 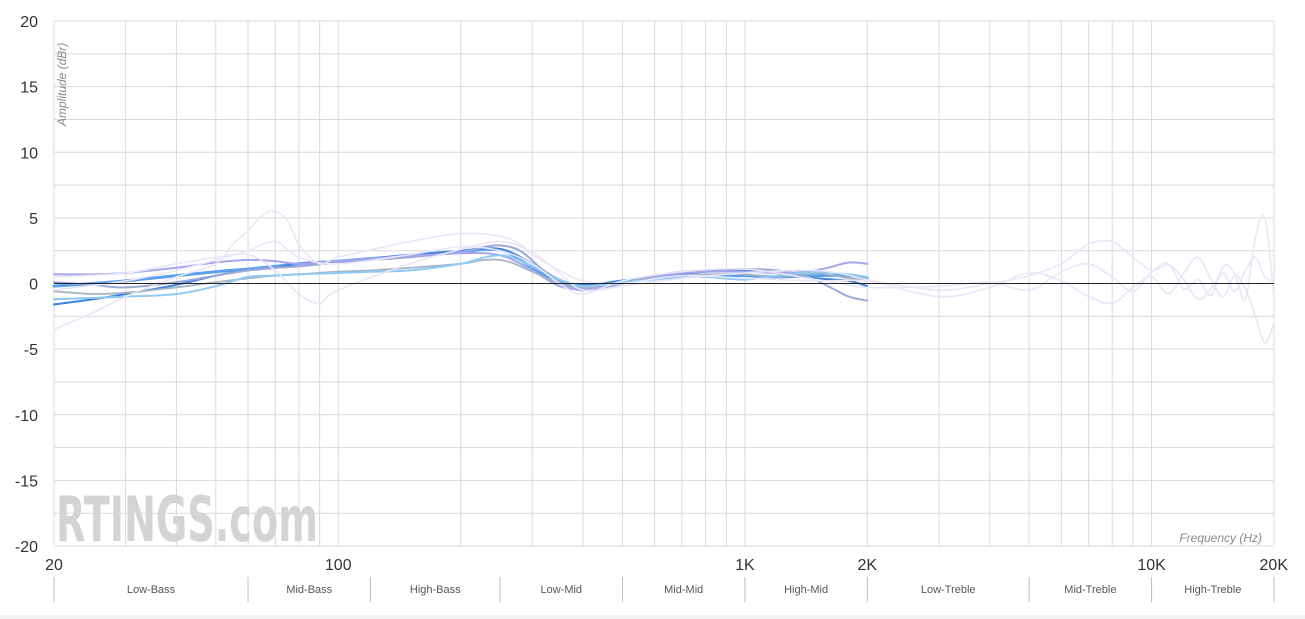 I want to click on band-label: High-Treble, so click(x=1212, y=590).